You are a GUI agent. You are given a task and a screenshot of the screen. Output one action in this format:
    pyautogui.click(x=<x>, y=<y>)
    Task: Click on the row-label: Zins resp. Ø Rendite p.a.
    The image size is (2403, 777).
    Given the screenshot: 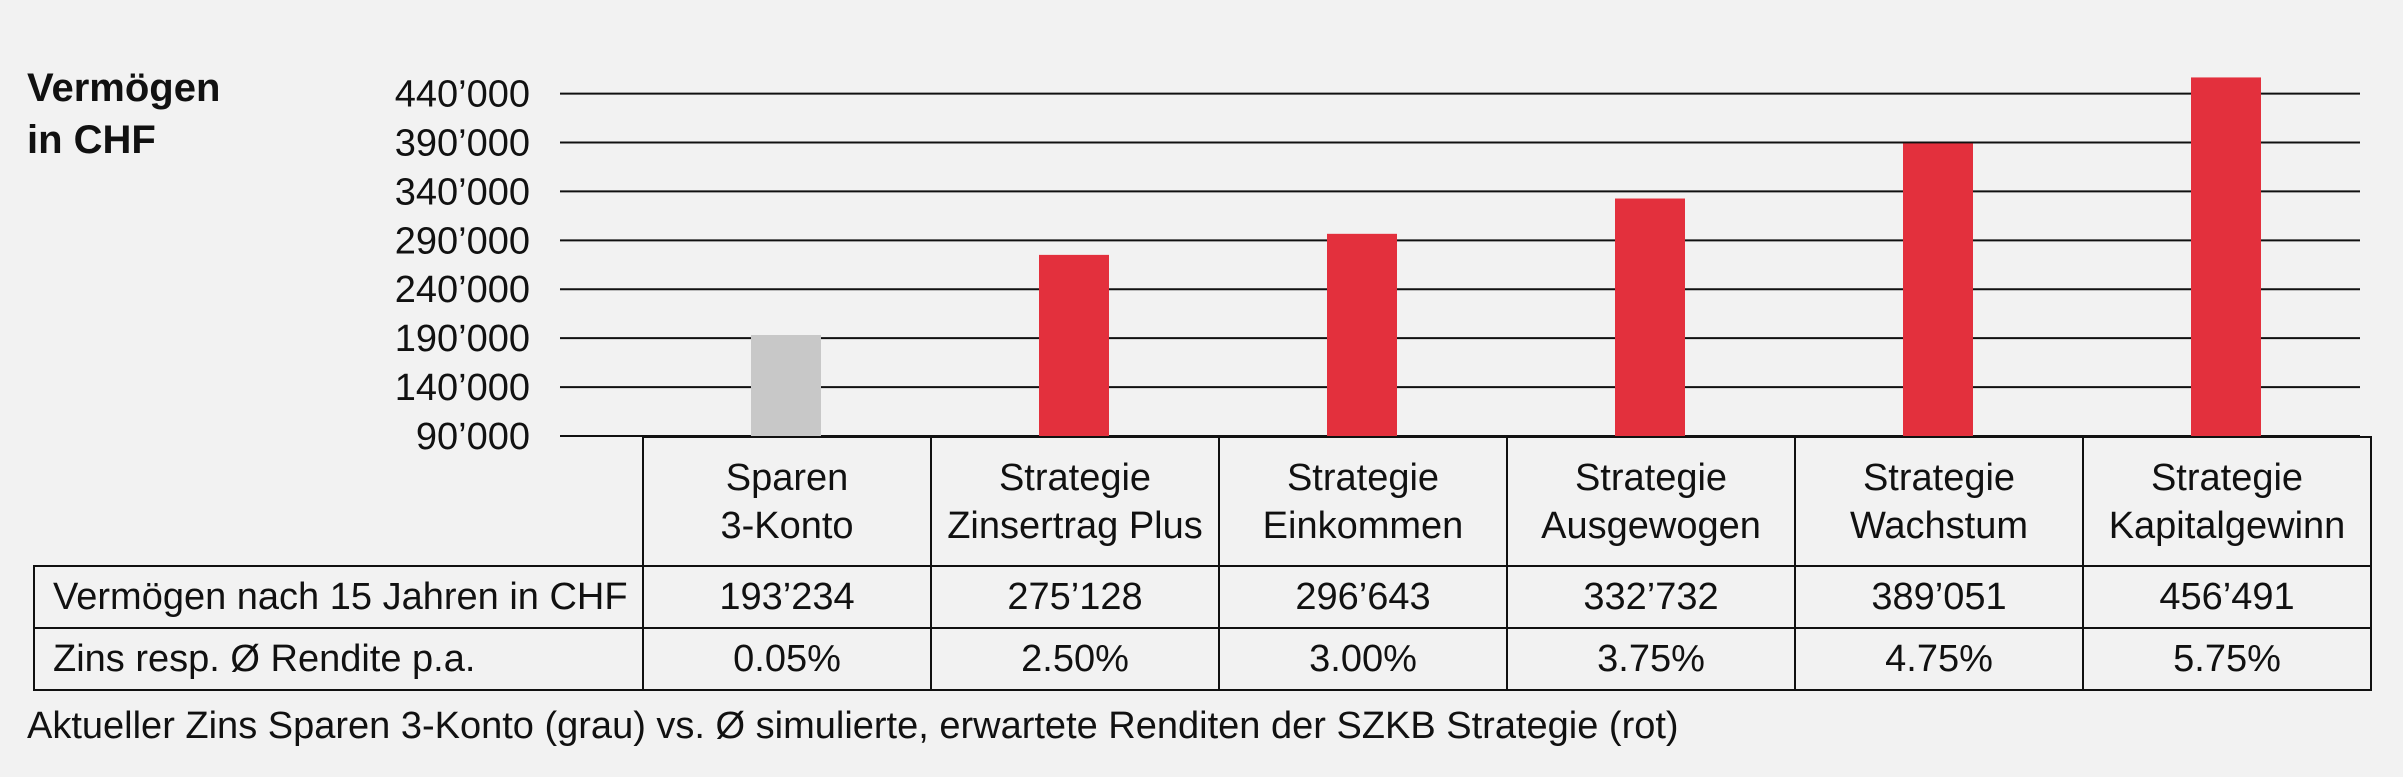 What is the action you would take?
    pyautogui.click(x=338, y=659)
    